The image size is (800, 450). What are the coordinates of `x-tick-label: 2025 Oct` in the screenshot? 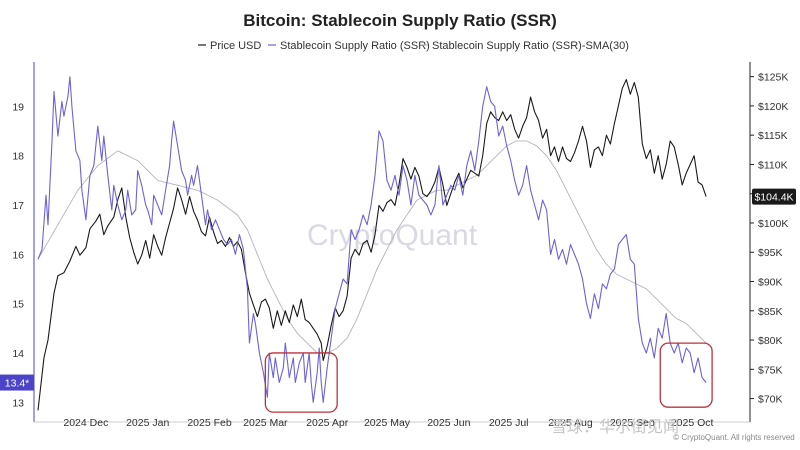 It's located at (692, 423).